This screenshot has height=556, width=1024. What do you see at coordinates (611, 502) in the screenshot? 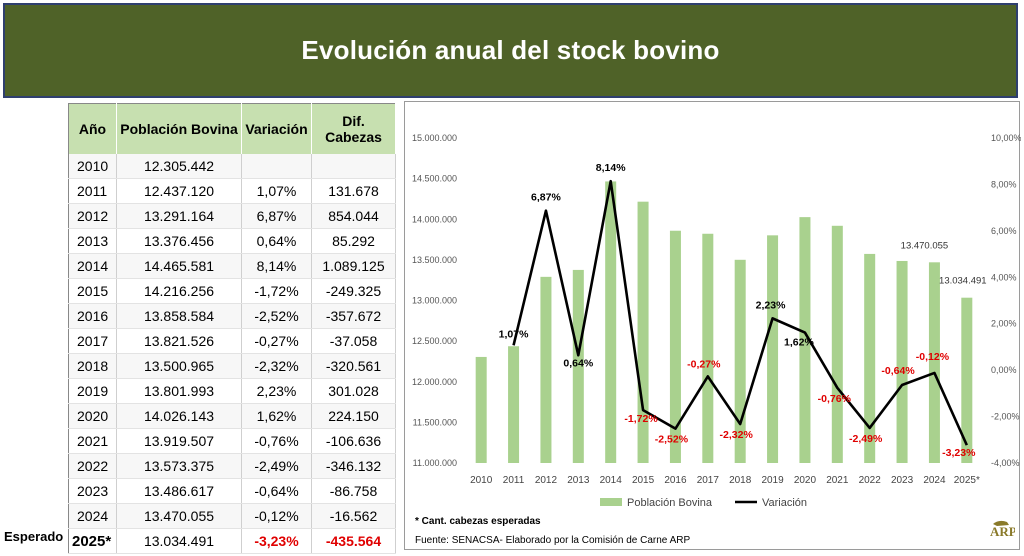
I see `legend-swatch-poblacion` at bounding box center [611, 502].